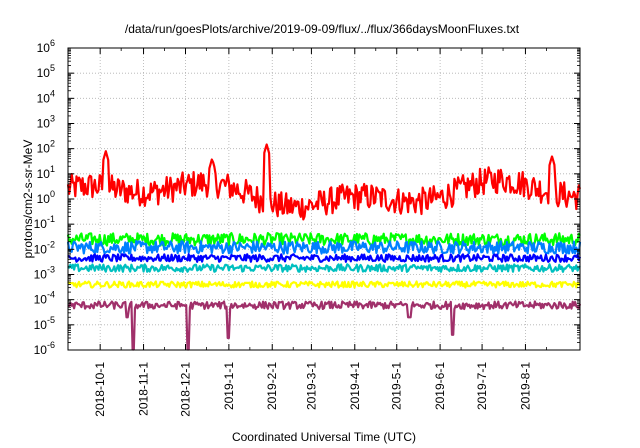 This screenshot has height=448, width=640. Describe the element at coordinates (46, 172) in the screenshot. I see `y-tick-label: 10¹` at that location.